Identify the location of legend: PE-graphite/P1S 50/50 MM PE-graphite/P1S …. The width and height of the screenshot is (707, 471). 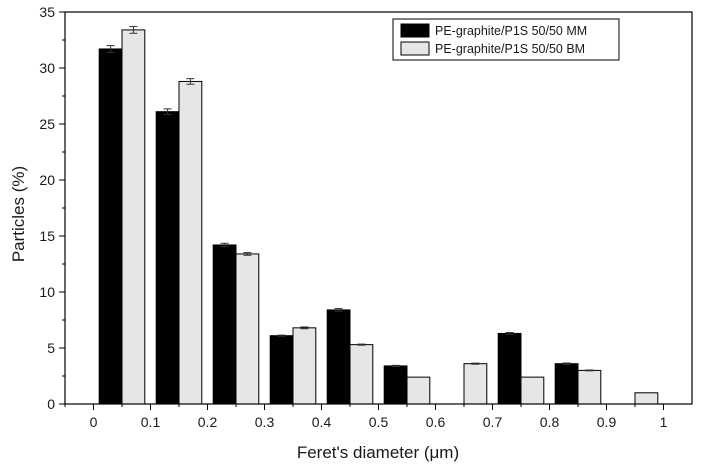
(506, 39).